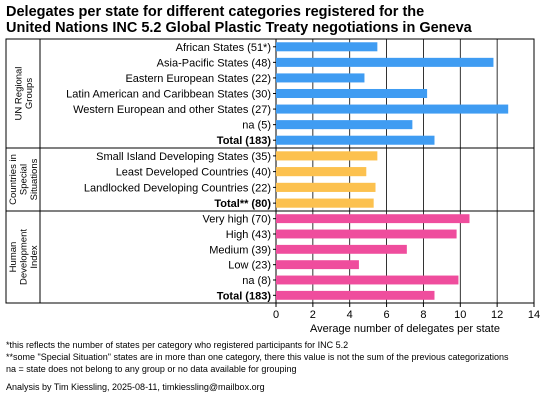  Describe the element at coordinates (198, 79) in the screenshot. I see `category-label: Eastern European States (22)` at that location.